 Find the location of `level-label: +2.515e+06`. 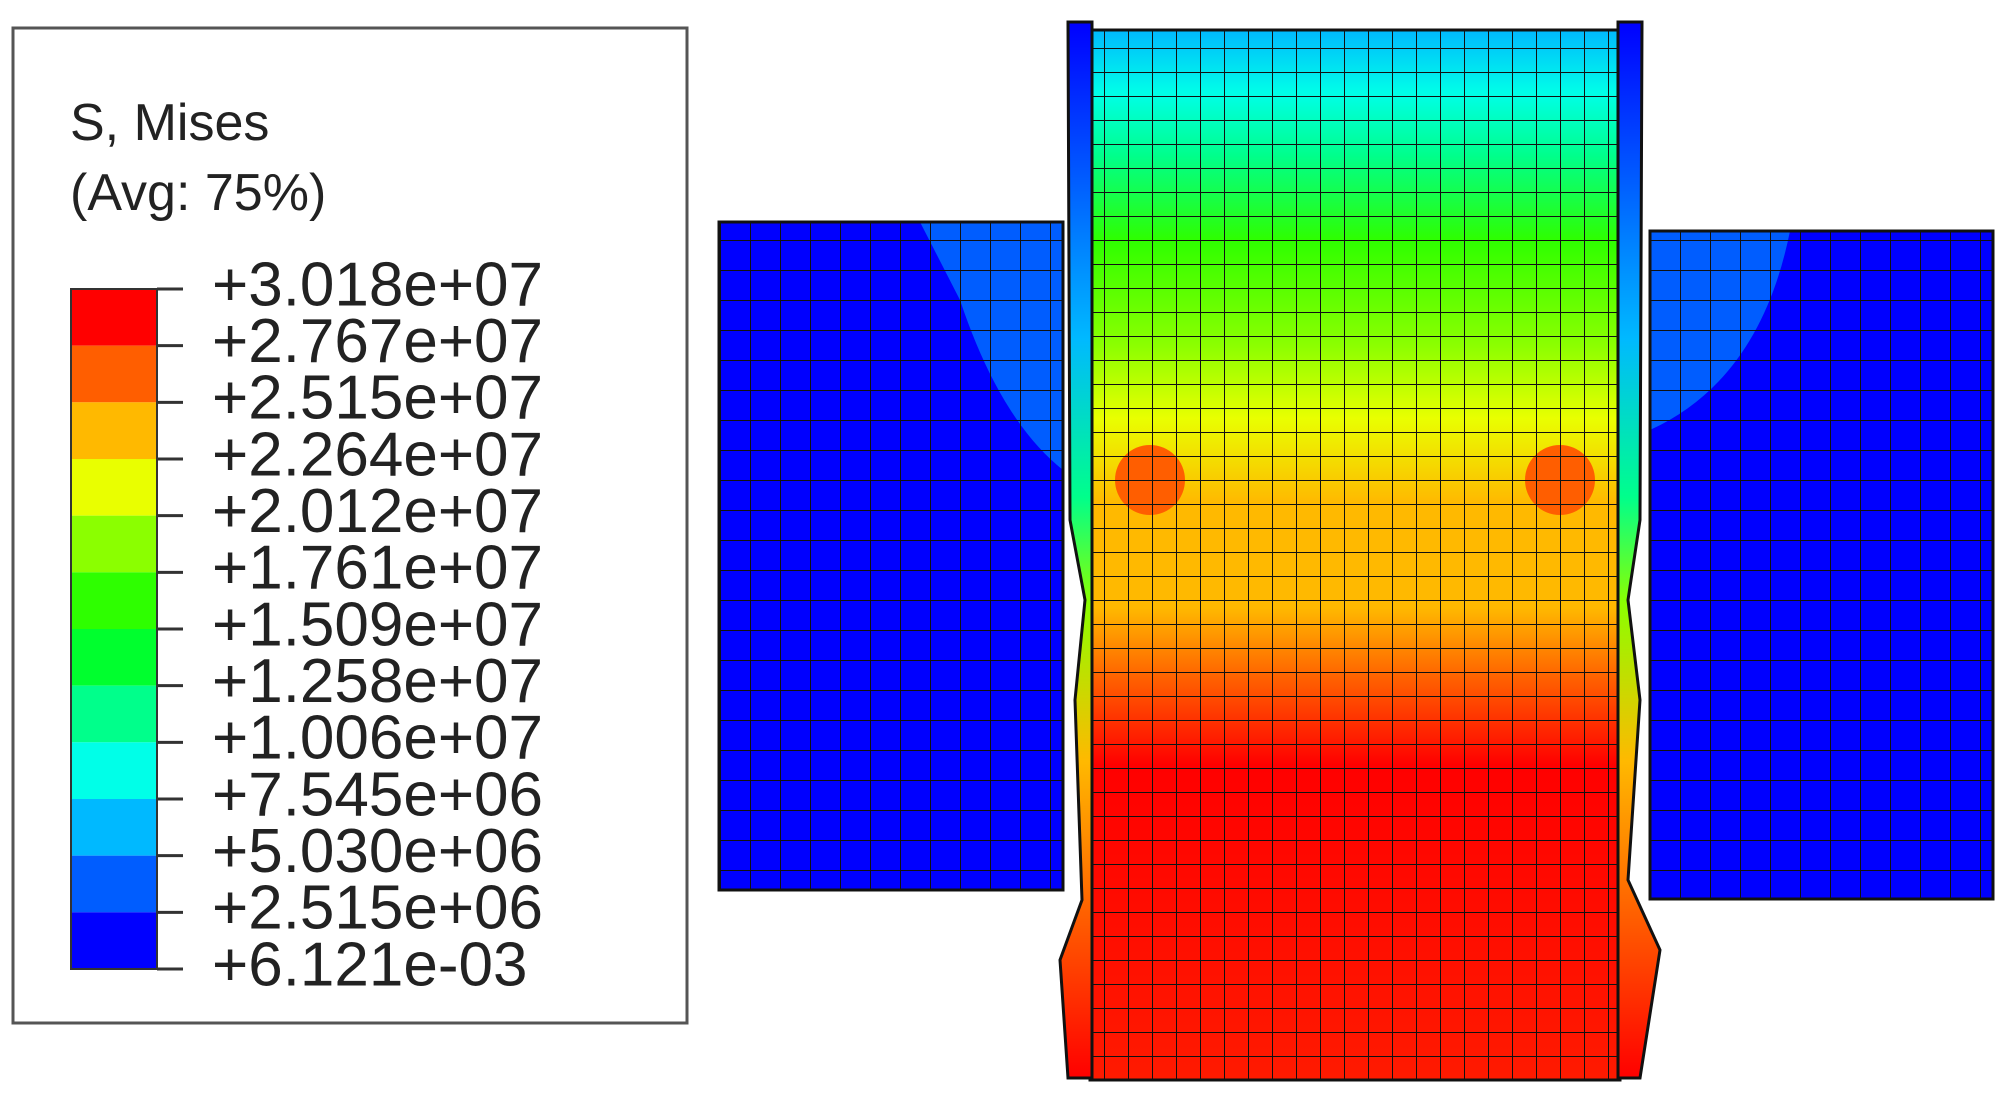

level-label: +2.515e+06 is located at coordinates (377, 908).